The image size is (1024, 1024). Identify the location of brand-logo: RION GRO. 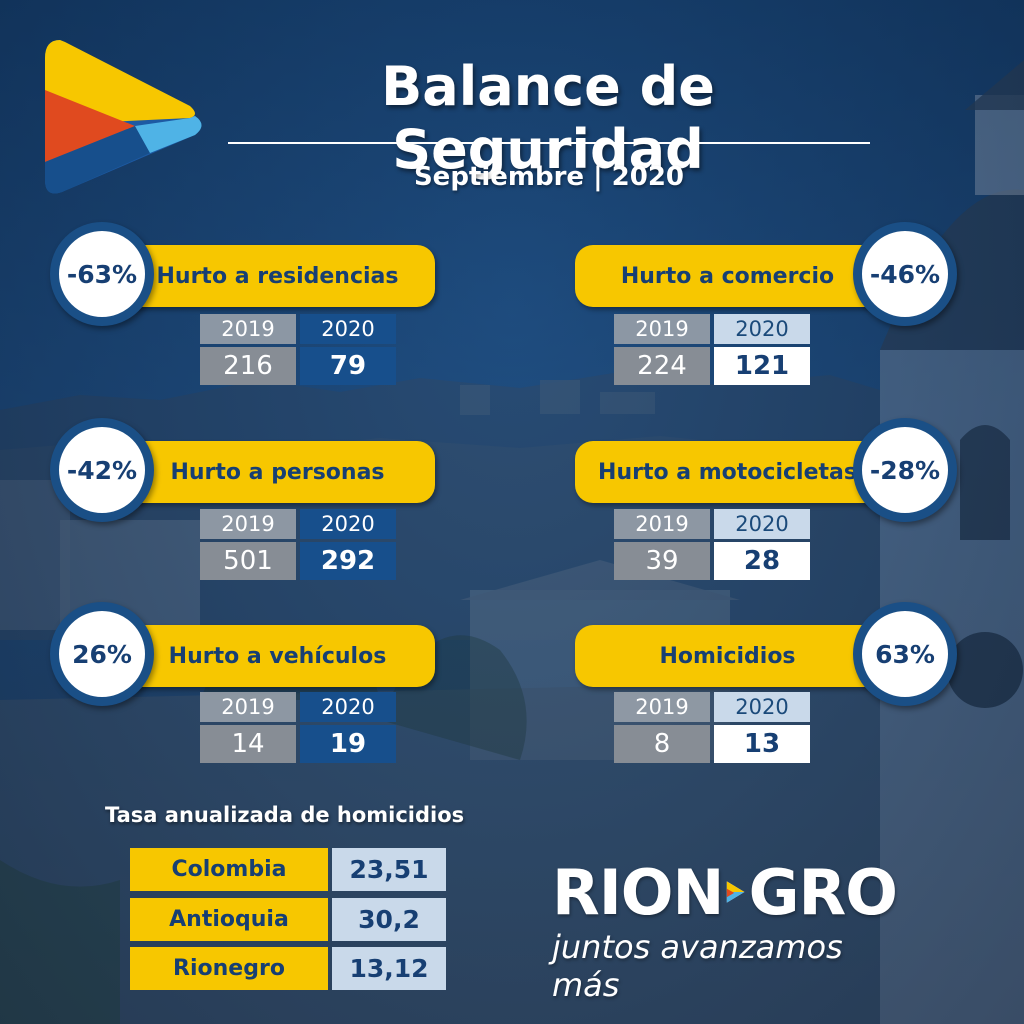
(725, 892).